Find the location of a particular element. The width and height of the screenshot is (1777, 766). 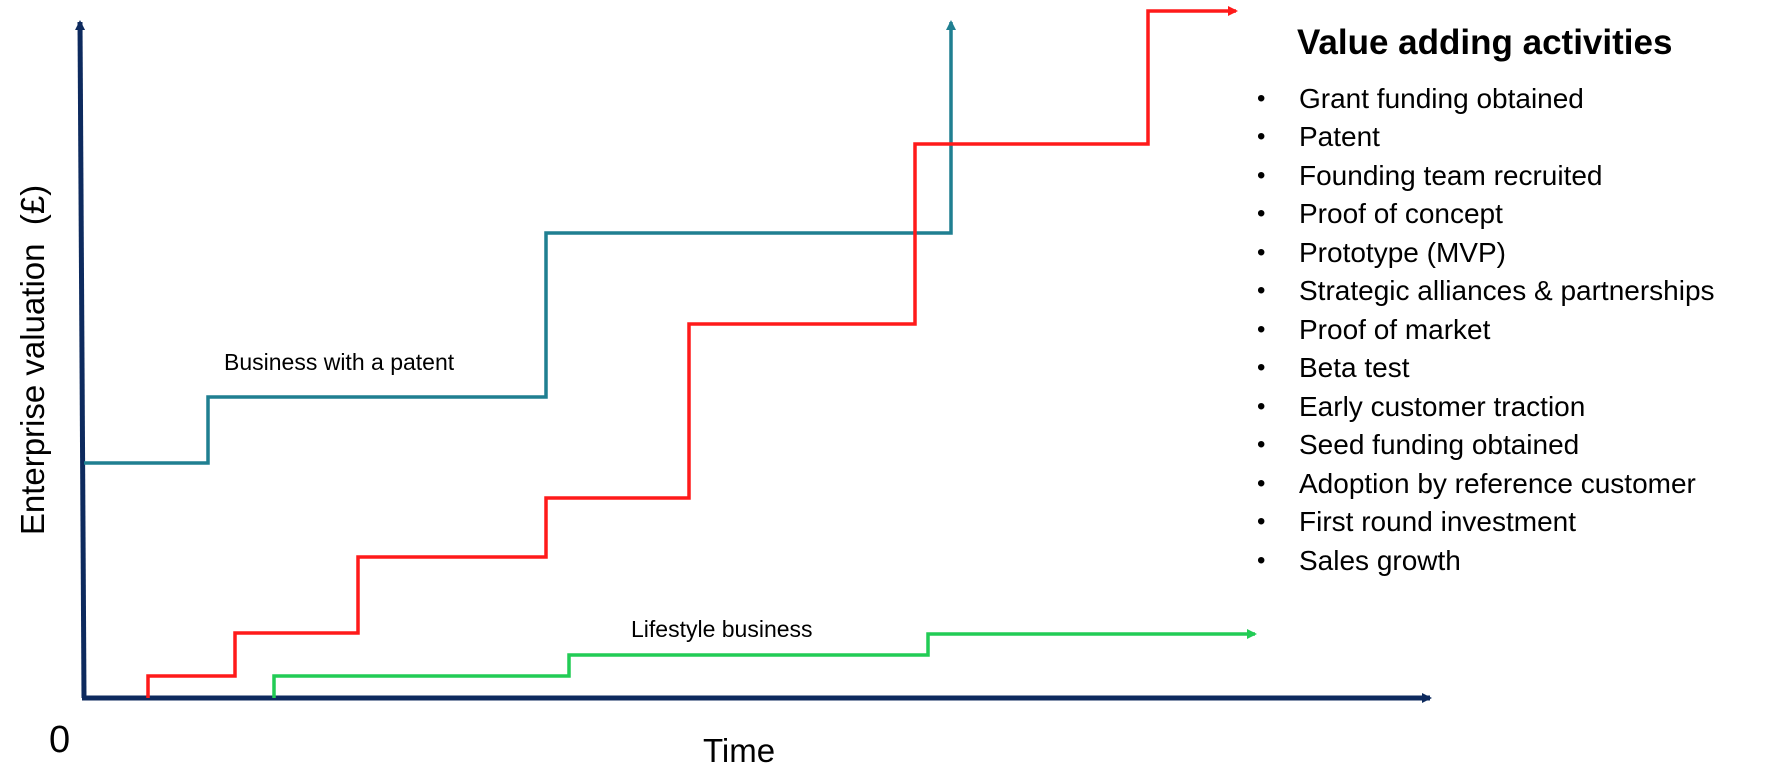

activity-label: Proof of concept is located at coordinates (1401, 213).